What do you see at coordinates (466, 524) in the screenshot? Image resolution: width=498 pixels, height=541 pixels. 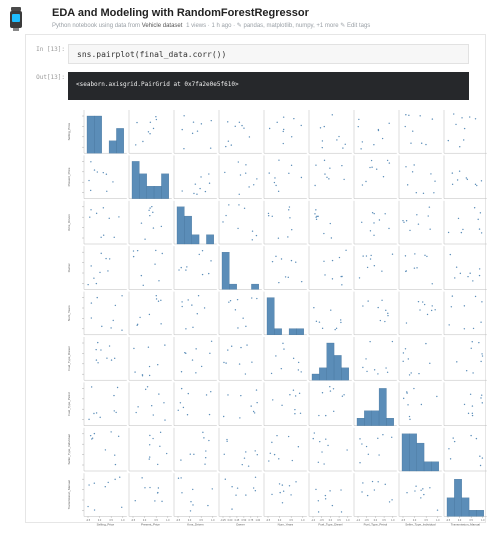 I see `x-axis-label: Transmission_Manual` at bounding box center [466, 524].